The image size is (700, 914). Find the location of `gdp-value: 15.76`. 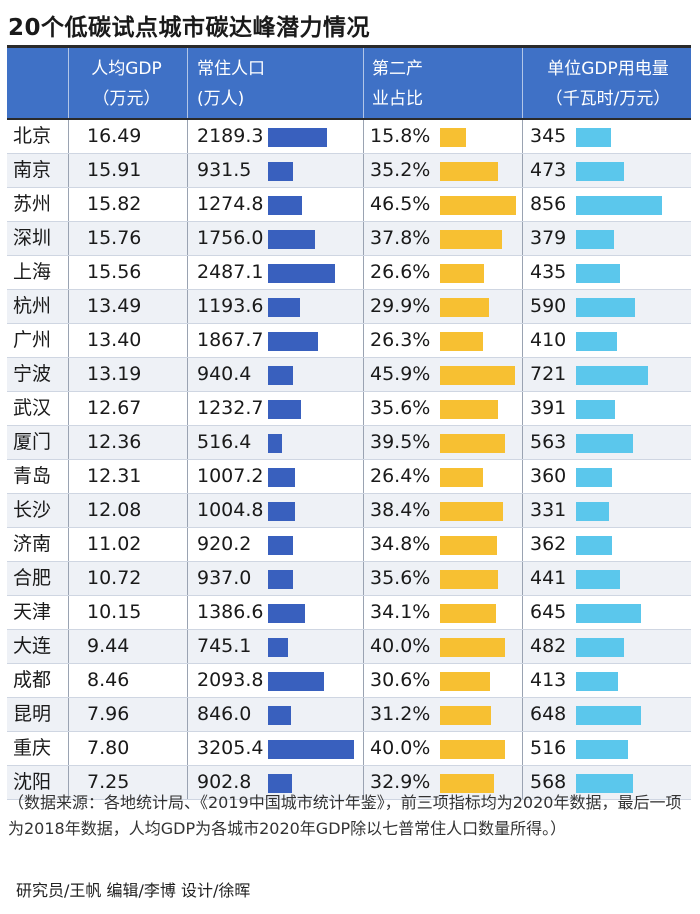

gdp-value: 15.76 is located at coordinates (114, 238).